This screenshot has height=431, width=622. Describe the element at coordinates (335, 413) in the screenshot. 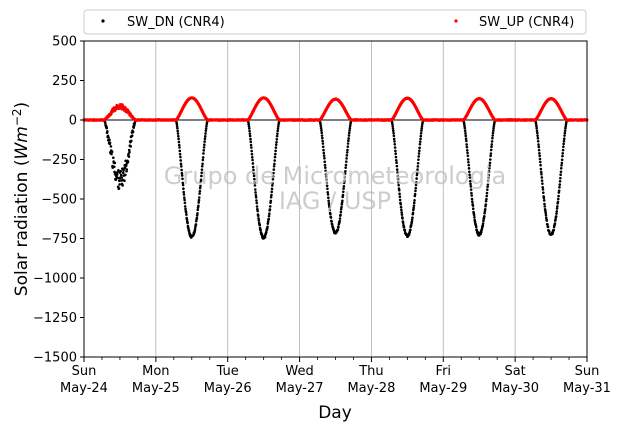

I see `x-axis-title: Day` at that location.